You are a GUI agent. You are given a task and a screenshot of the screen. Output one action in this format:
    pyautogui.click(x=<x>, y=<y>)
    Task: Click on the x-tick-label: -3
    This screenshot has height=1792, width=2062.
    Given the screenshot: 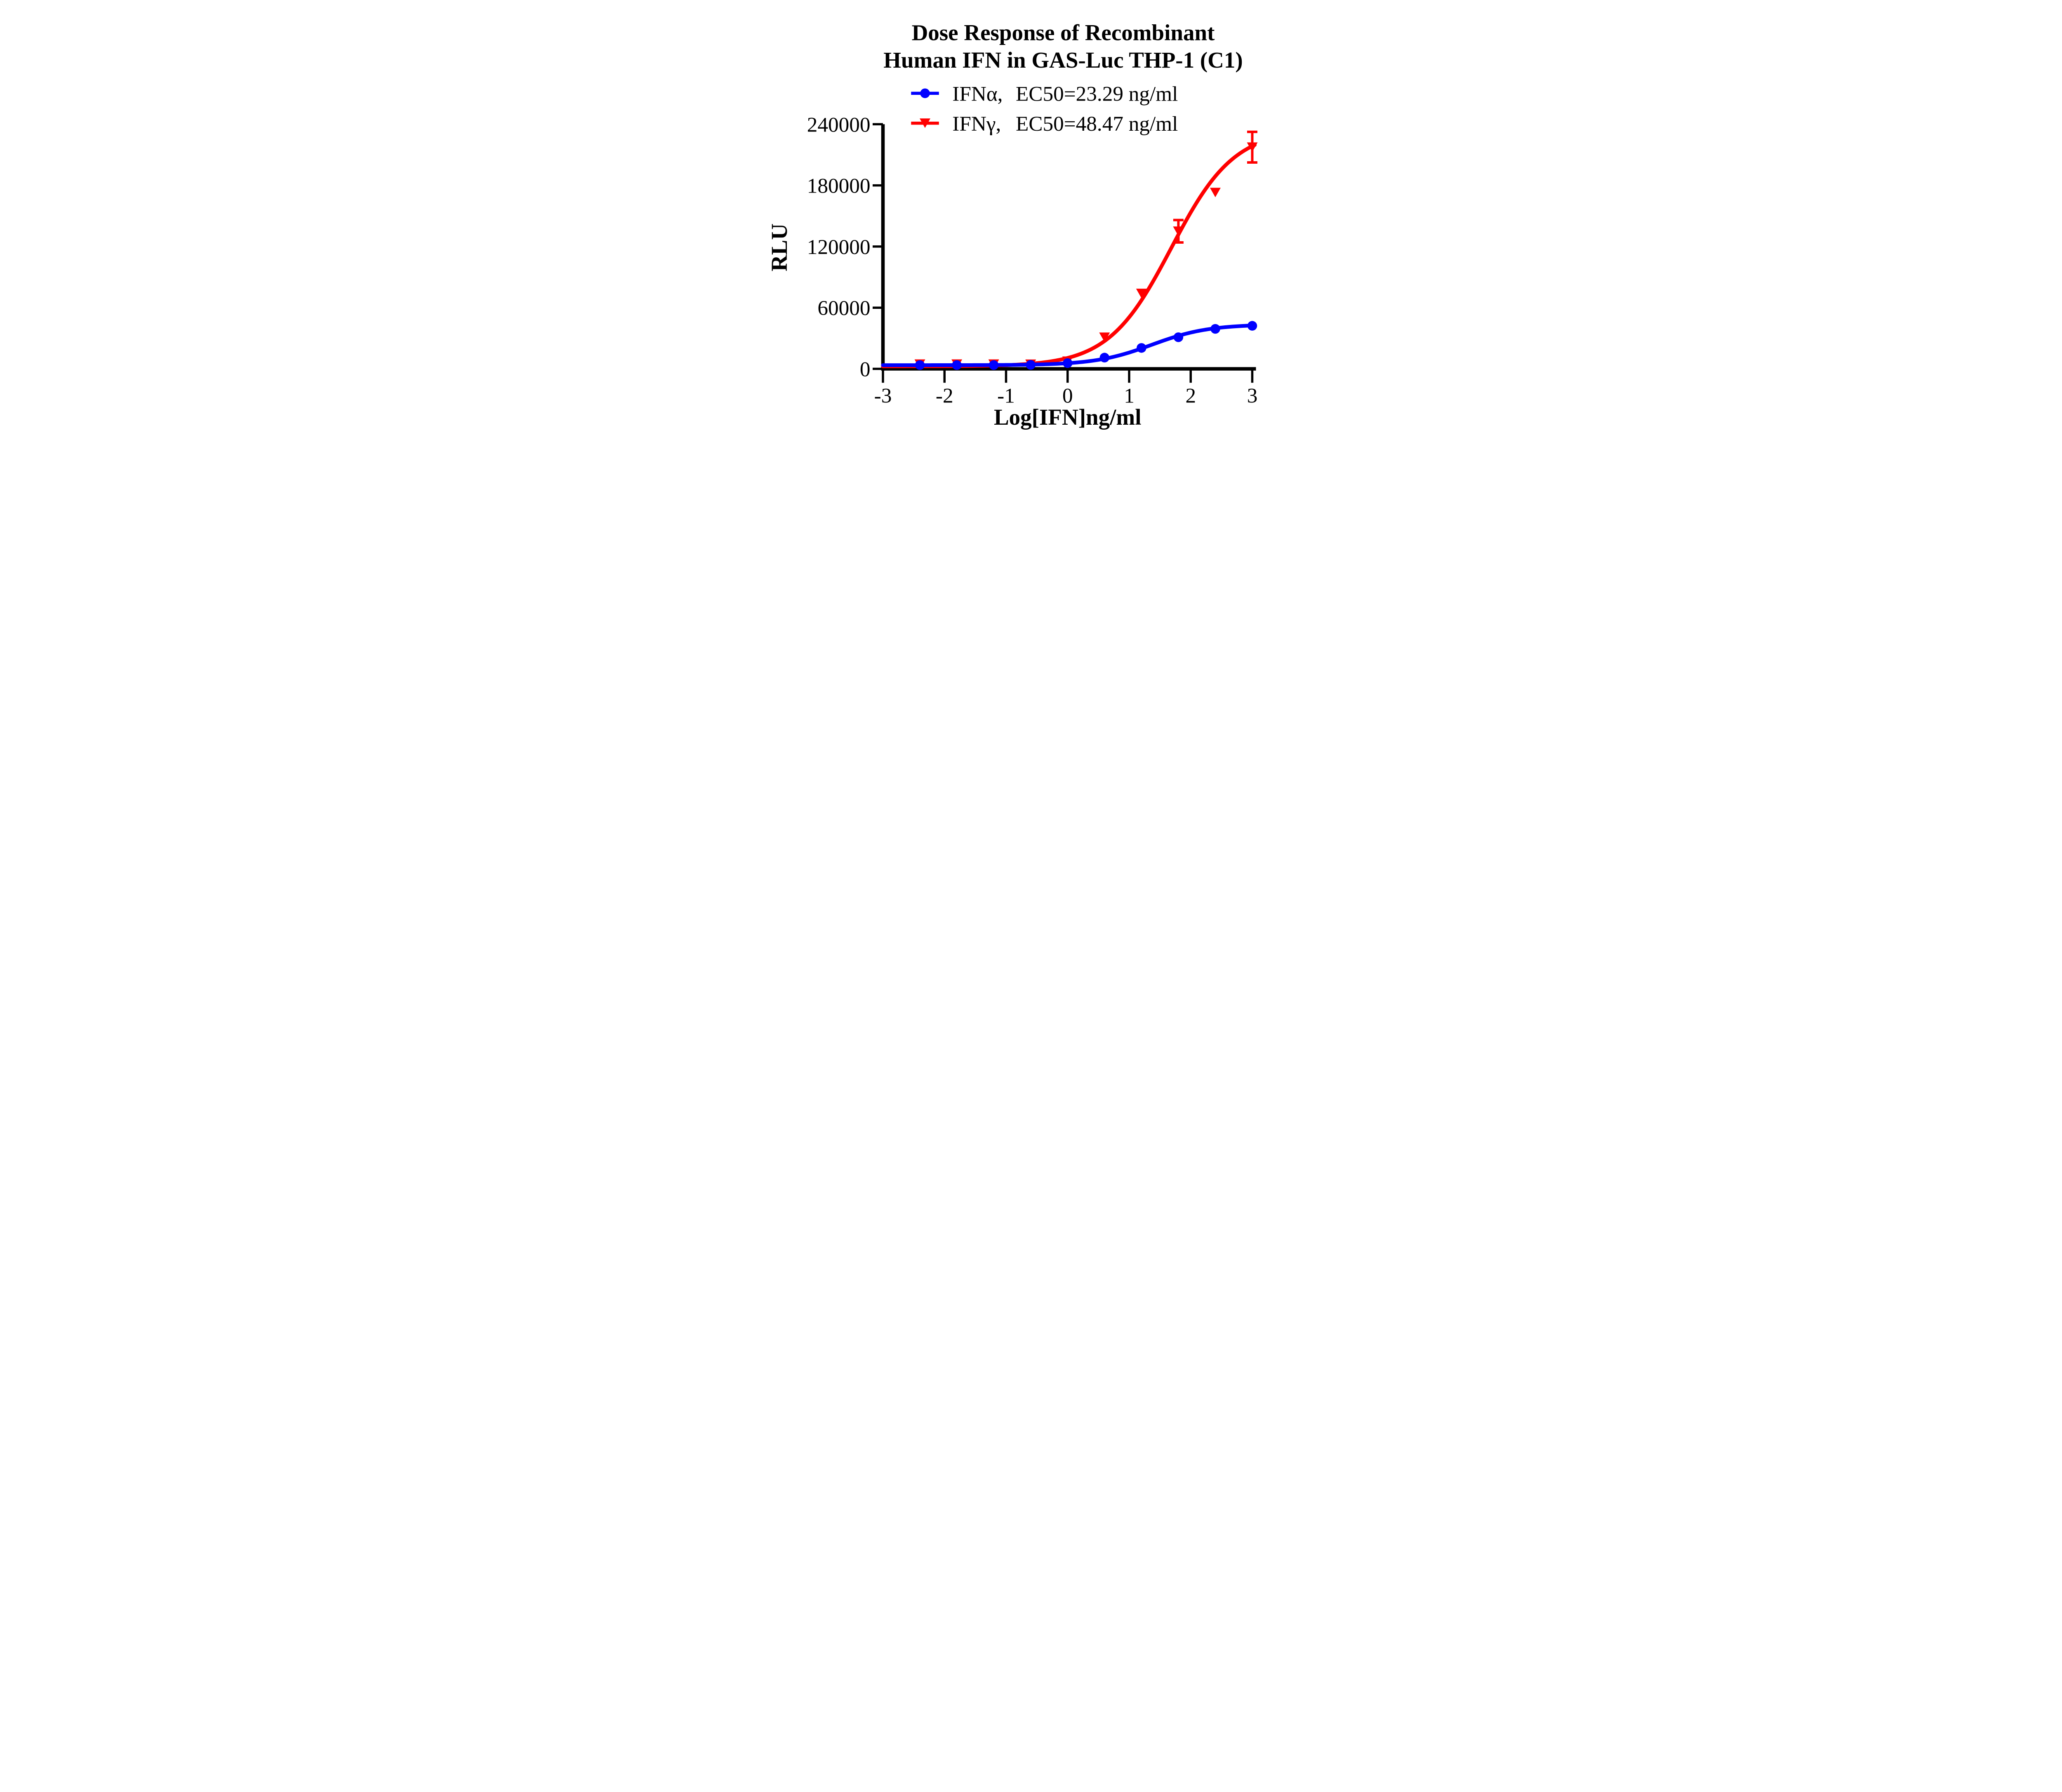 What is the action you would take?
    pyautogui.click(x=883, y=395)
    